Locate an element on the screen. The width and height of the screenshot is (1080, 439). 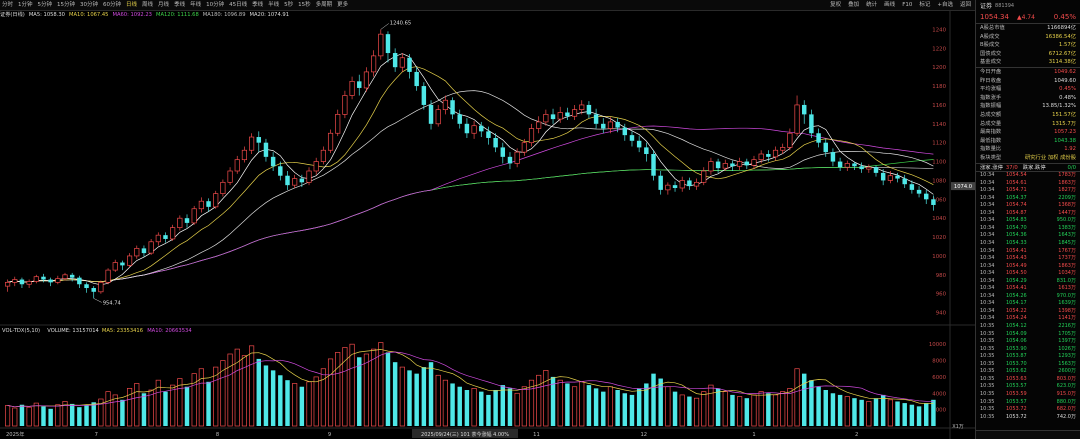
trade-volume: 2209万 is located at coordinates (1067, 197).